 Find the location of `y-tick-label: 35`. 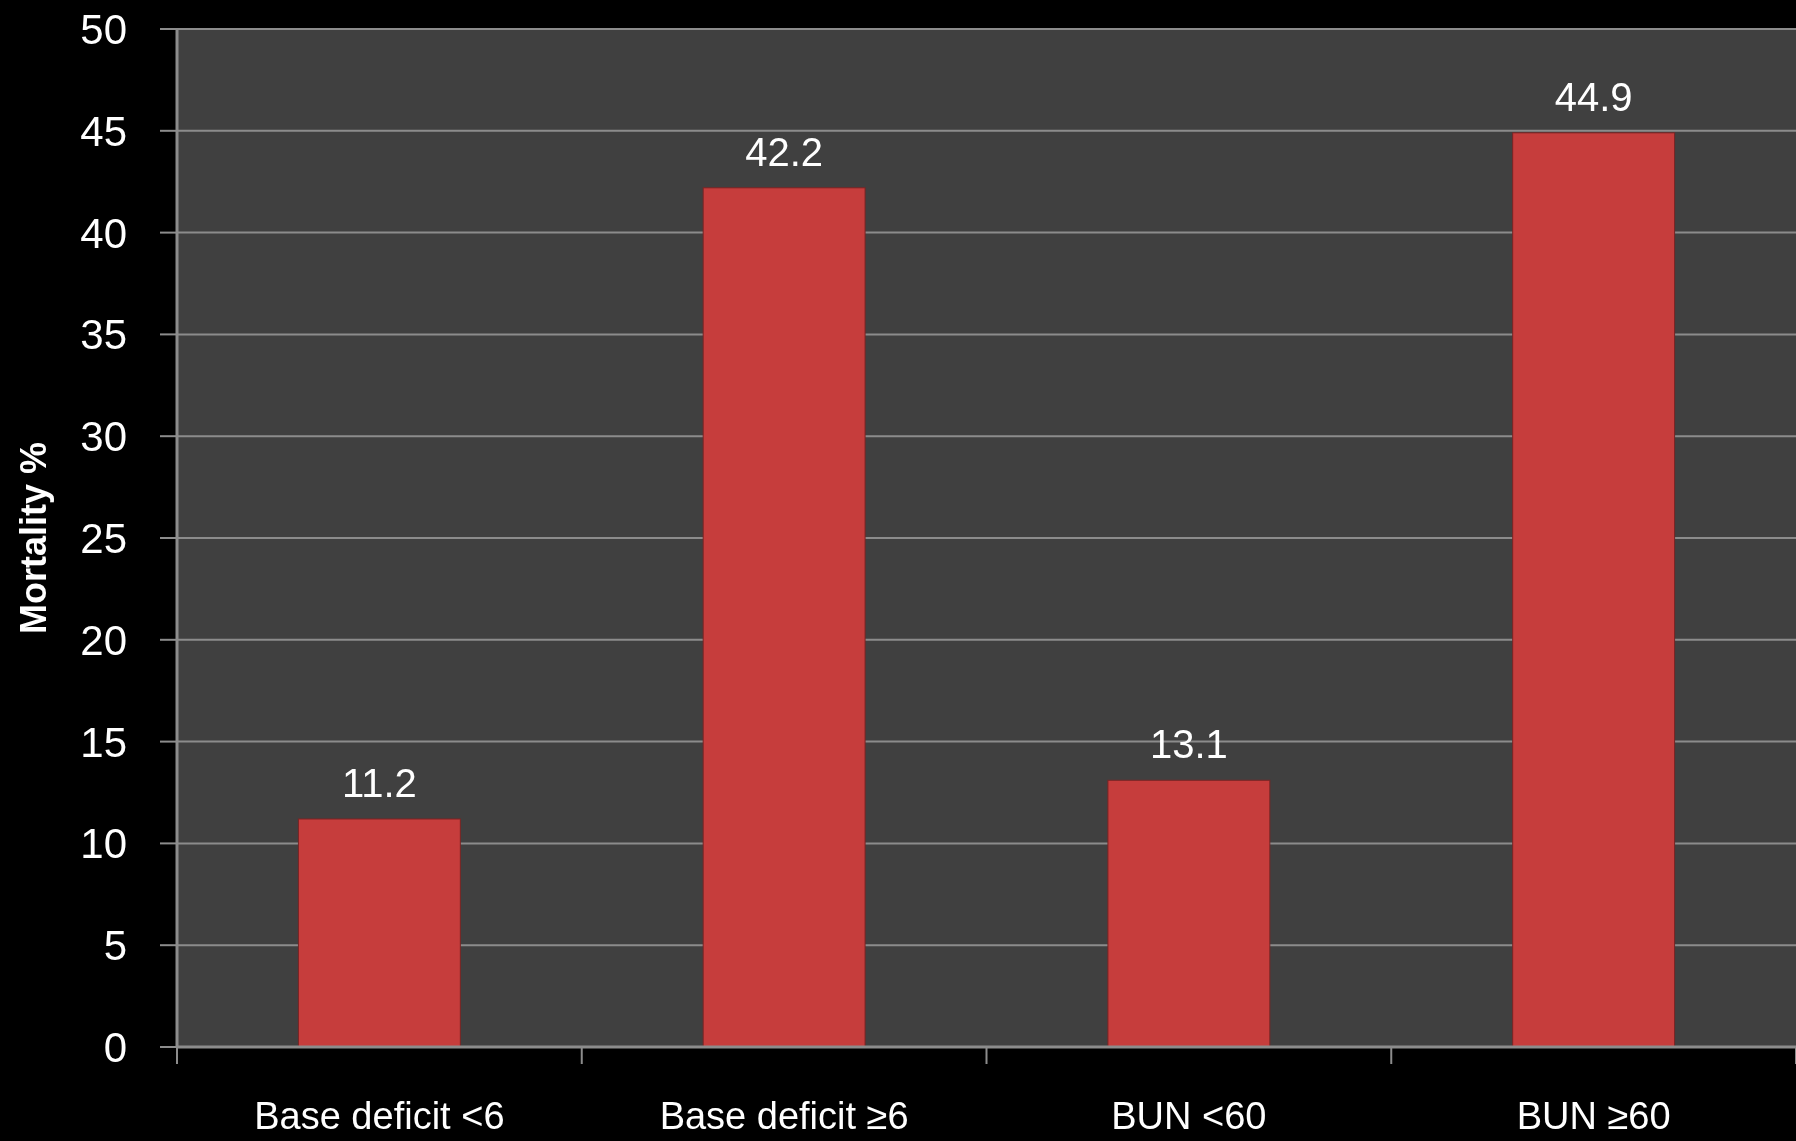

y-tick-label: 35 is located at coordinates (103, 334).